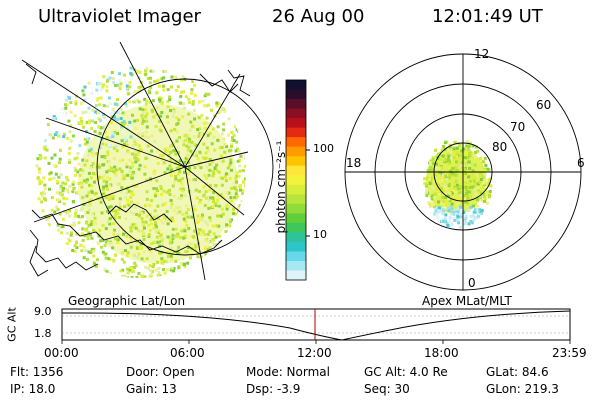  What do you see at coordinates (296, 180) in the screenshot?
I see `colorbar-segment` at bounding box center [296, 180].